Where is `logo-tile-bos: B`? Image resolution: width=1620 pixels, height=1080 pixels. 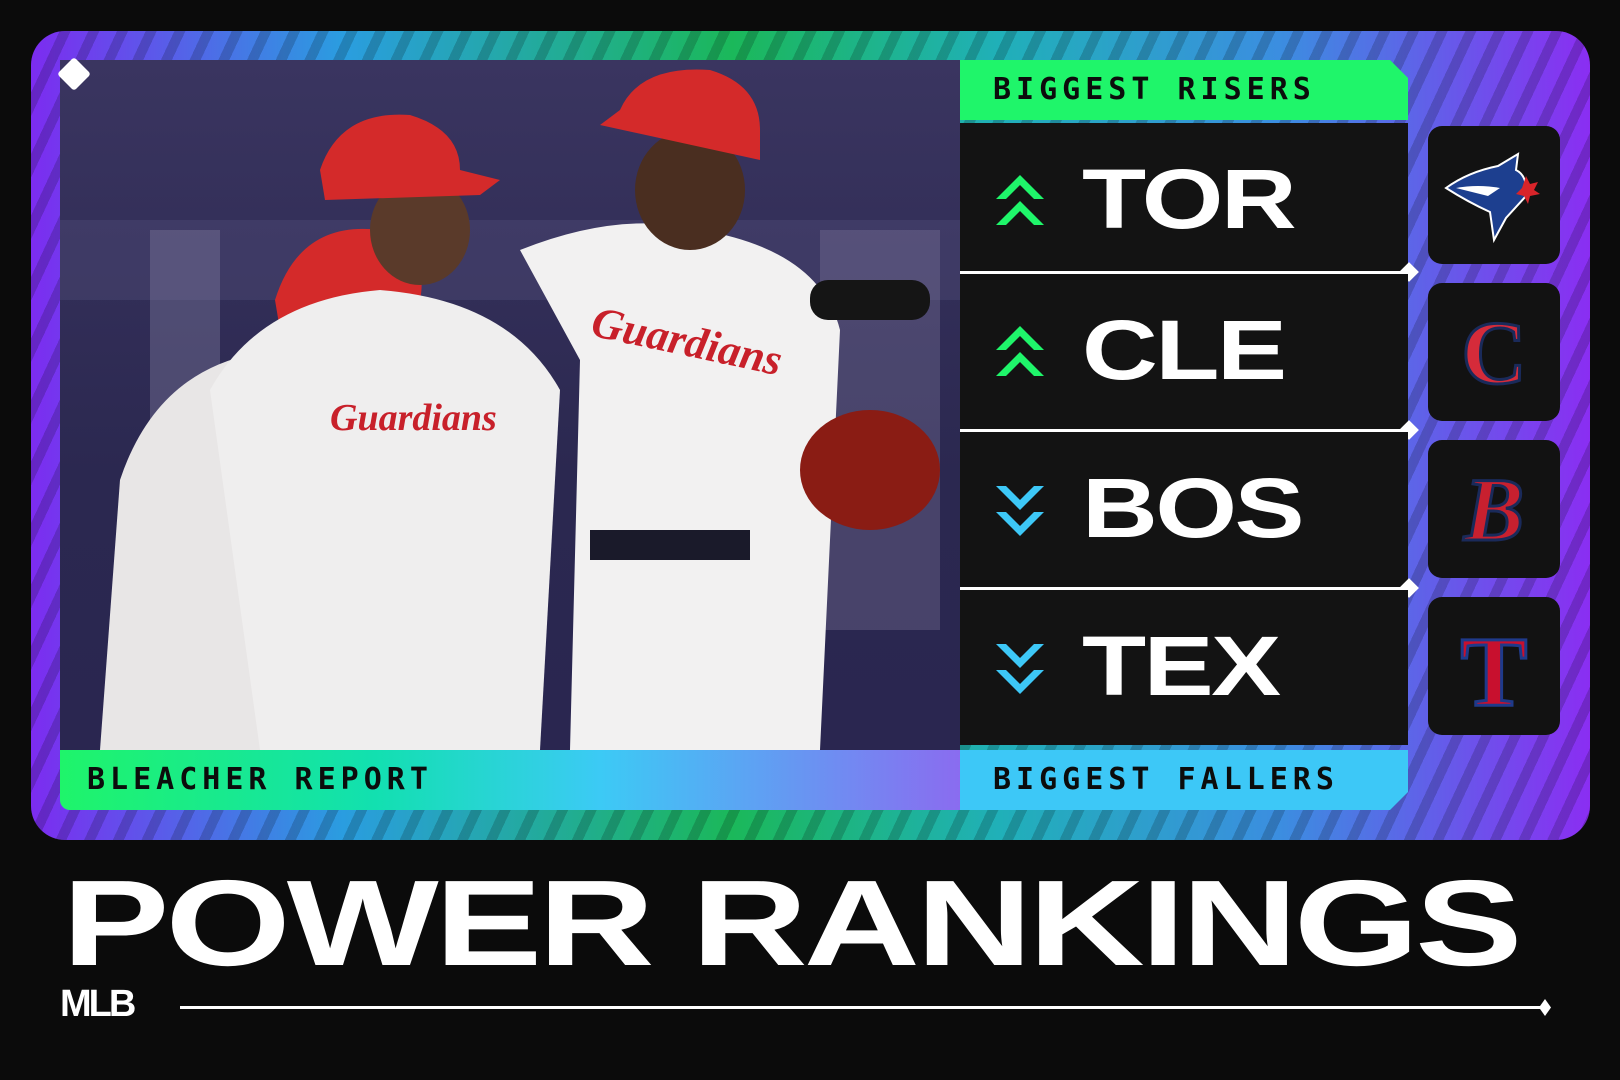 logo-tile-bos: B is located at coordinates (1494, 509).